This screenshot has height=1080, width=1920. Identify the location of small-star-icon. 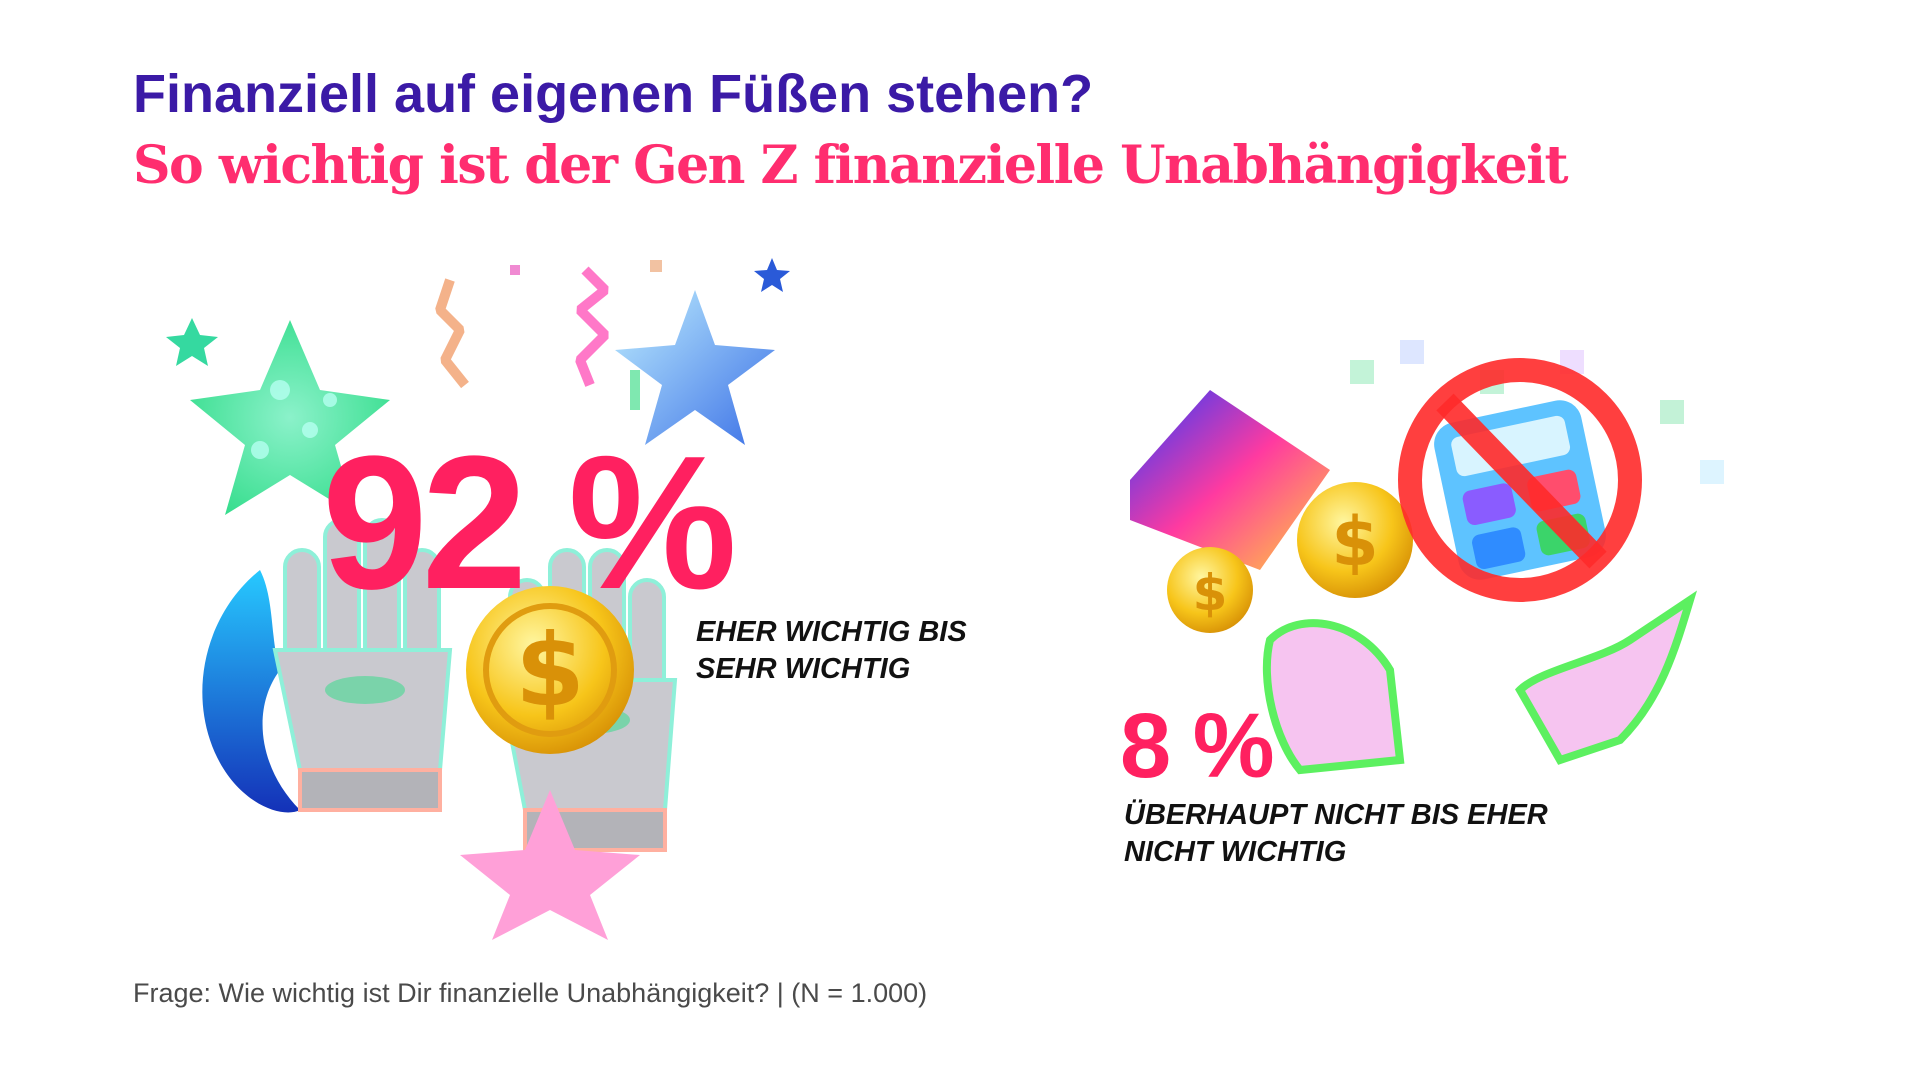
(192, 342).